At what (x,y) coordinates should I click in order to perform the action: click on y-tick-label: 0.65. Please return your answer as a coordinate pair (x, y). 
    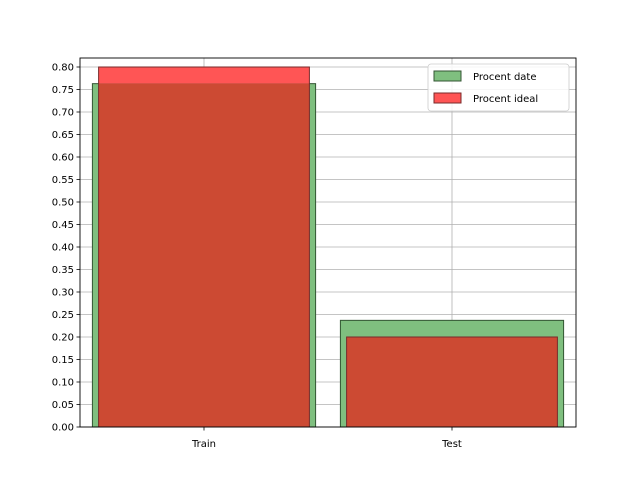
    Looking at the image, I should click on (63, 135).